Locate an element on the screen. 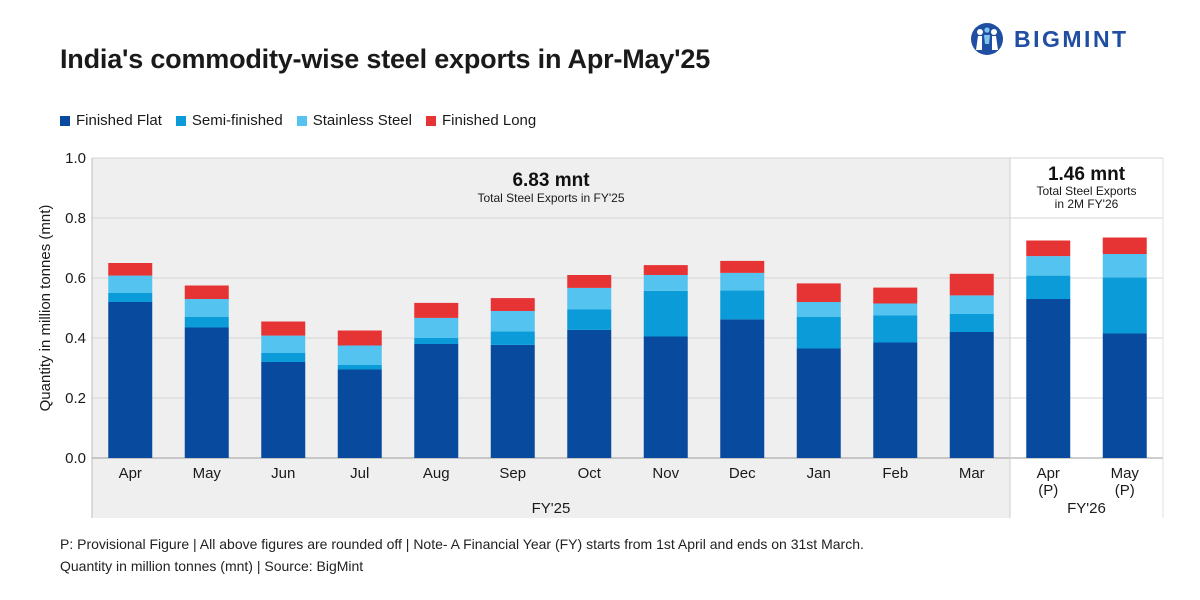  bigmint-logo: BIGMINT is located at coordinates (1049, 39).